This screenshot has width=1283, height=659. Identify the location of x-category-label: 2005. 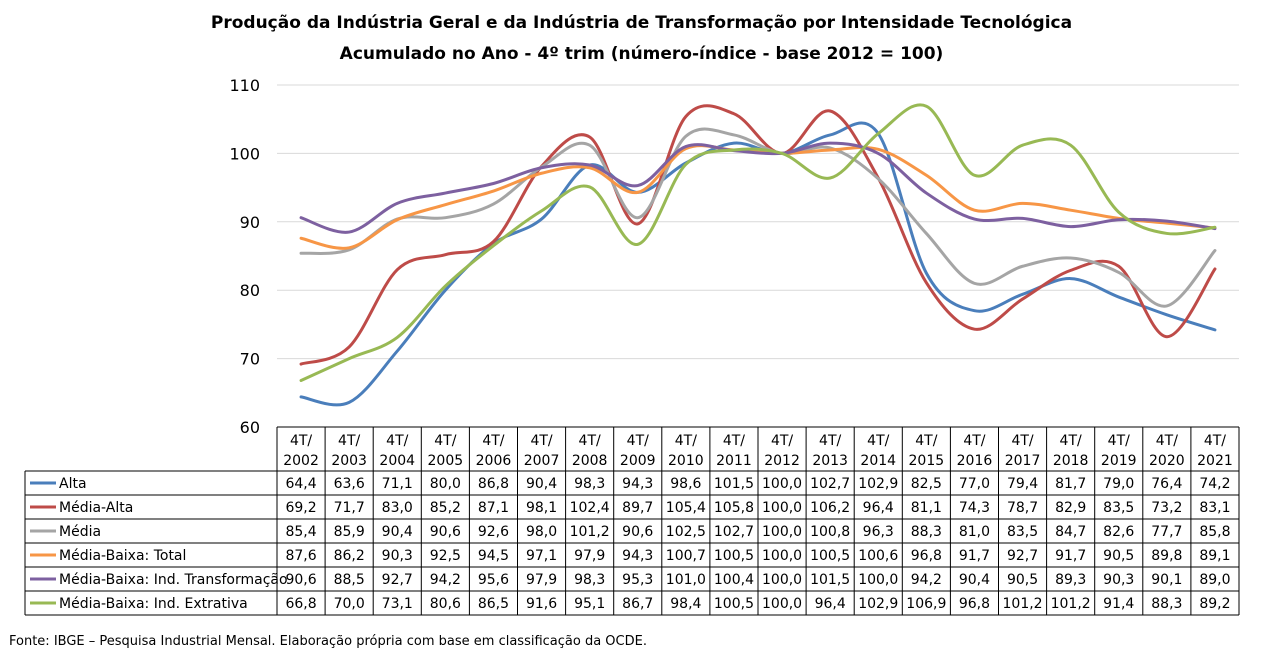
(446, 461).